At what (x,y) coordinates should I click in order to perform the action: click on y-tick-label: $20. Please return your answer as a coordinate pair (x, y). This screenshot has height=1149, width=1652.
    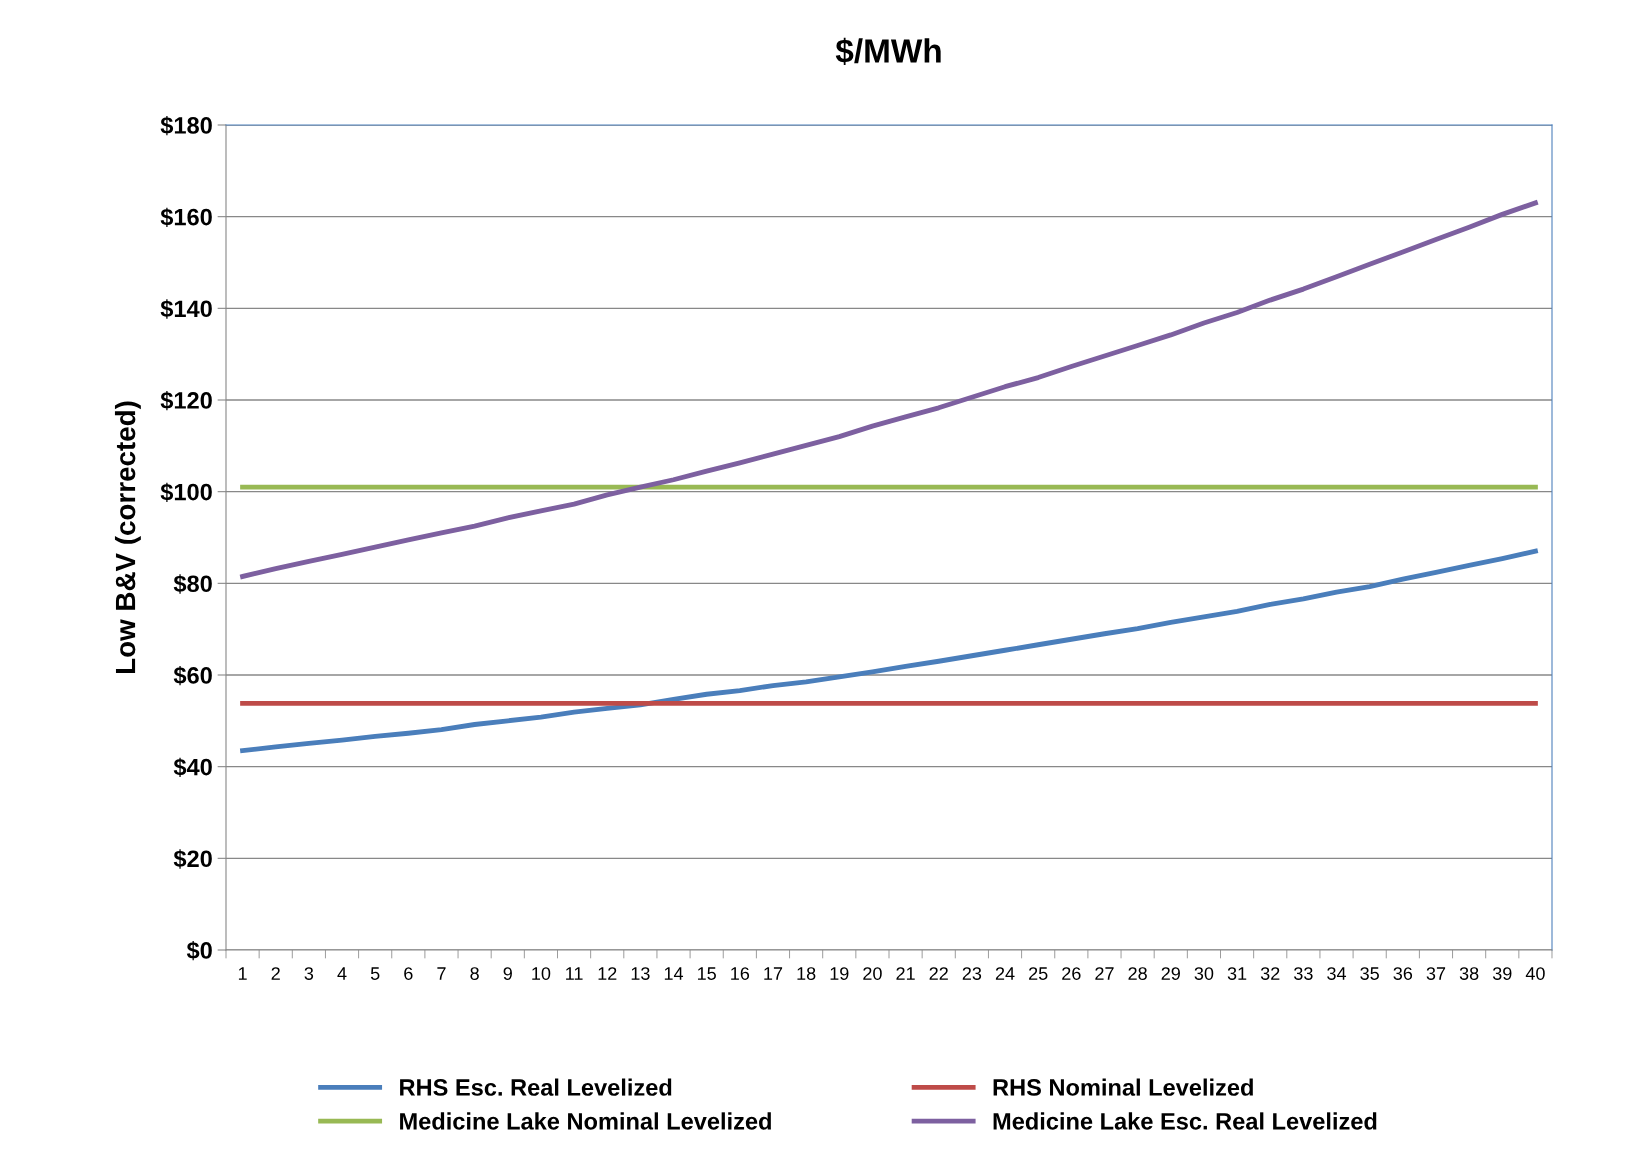
    Looking at the image, I should click on (192, 859).